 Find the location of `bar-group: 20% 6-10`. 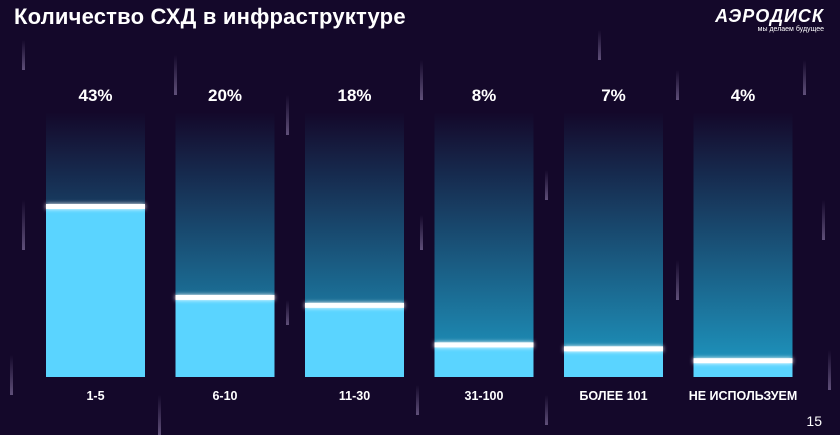

bar-group: 20% 6-10 is located at coordinates (225, 244).